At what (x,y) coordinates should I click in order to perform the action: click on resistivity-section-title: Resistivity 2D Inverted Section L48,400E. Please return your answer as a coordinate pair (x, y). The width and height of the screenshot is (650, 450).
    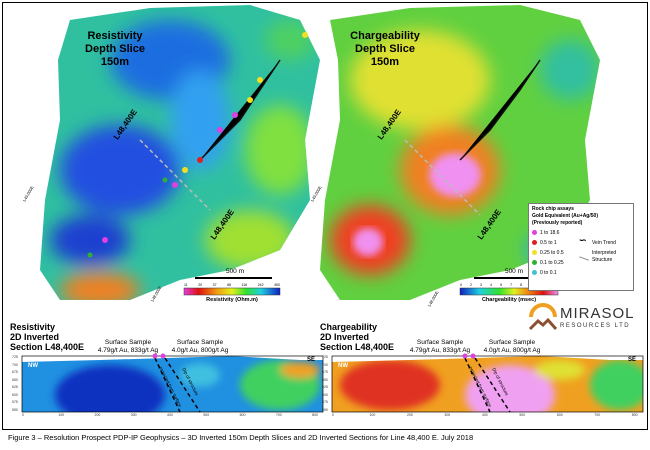
    Looking at the image, I should click on (47, 337).